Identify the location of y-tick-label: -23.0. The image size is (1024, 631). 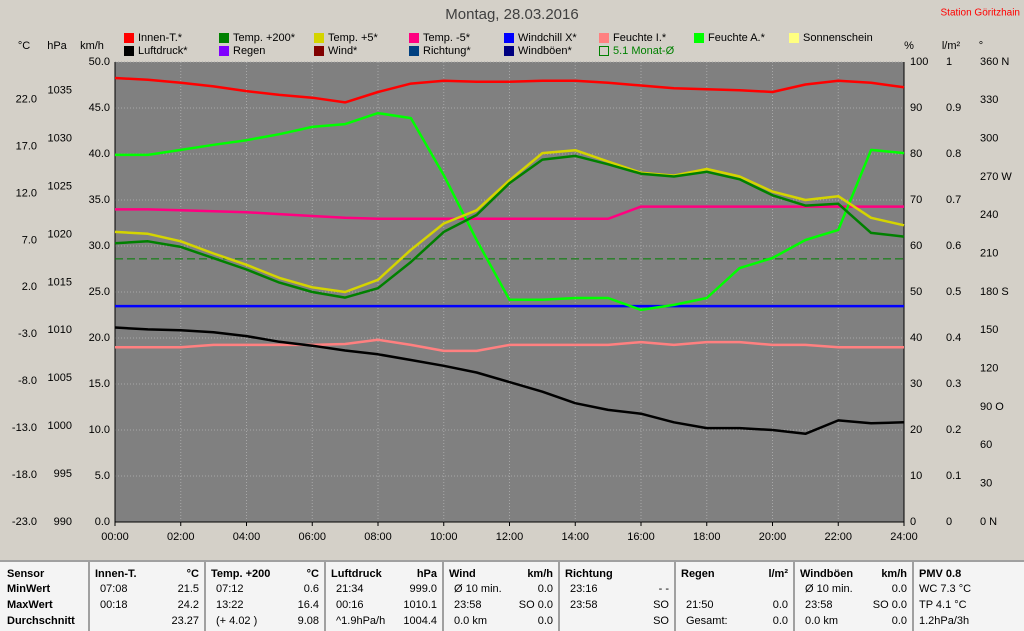
(24, 522).